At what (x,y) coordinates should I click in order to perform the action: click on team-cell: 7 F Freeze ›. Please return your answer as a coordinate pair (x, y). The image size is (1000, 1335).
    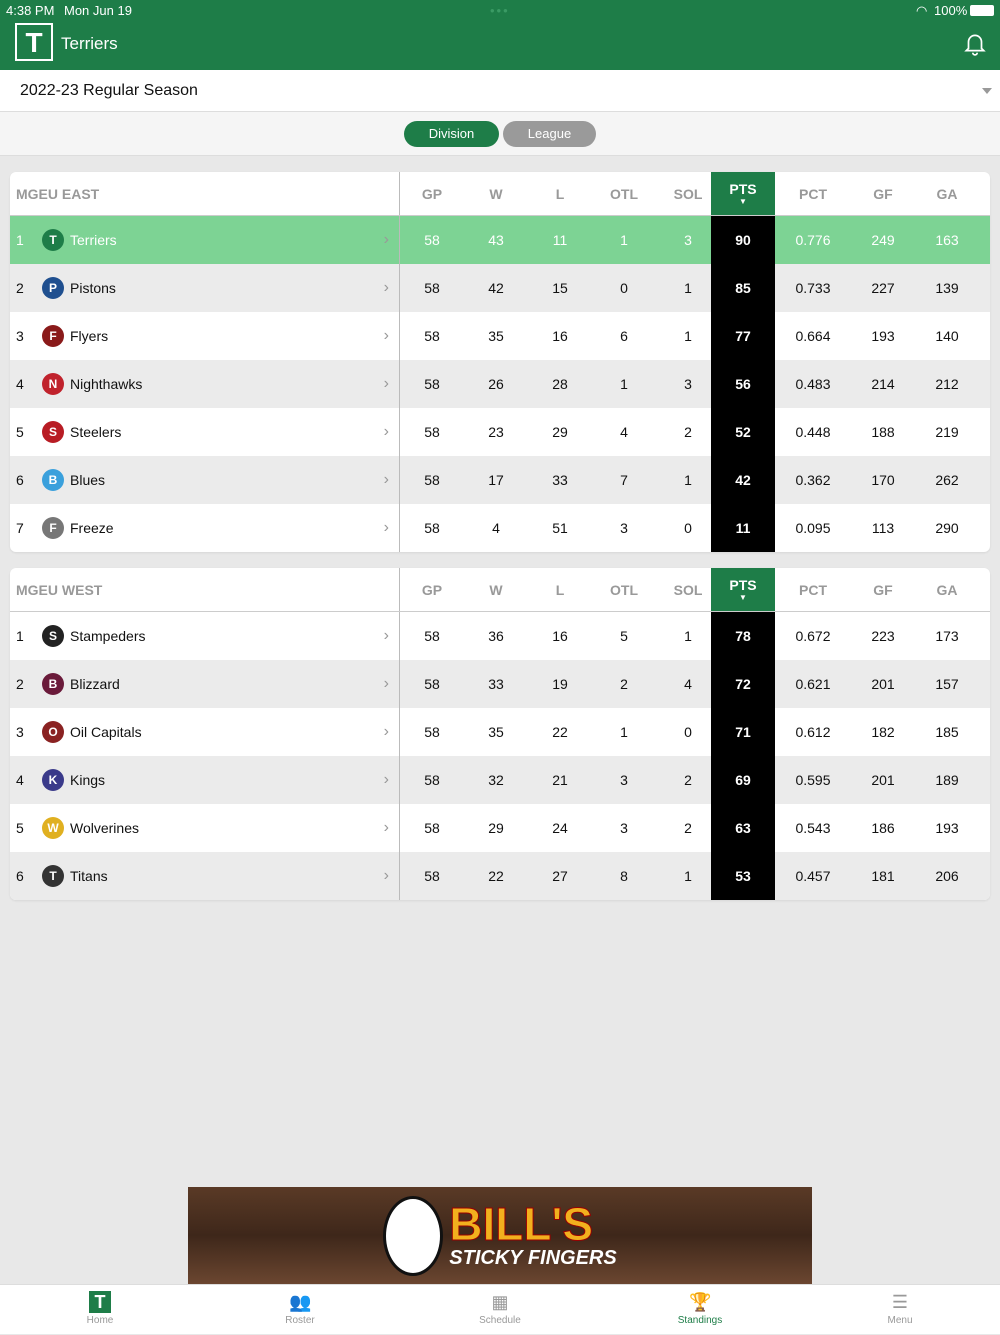
    Looking at the image, I should click on (205, 528).